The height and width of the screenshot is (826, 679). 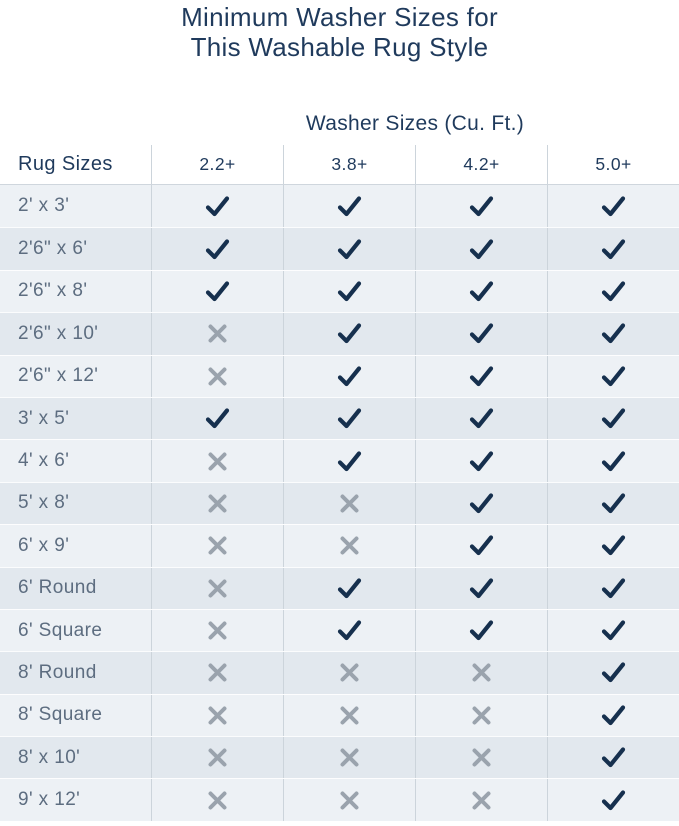 I want to click on table-row: 2' x 3', so click(x=339, y=206).